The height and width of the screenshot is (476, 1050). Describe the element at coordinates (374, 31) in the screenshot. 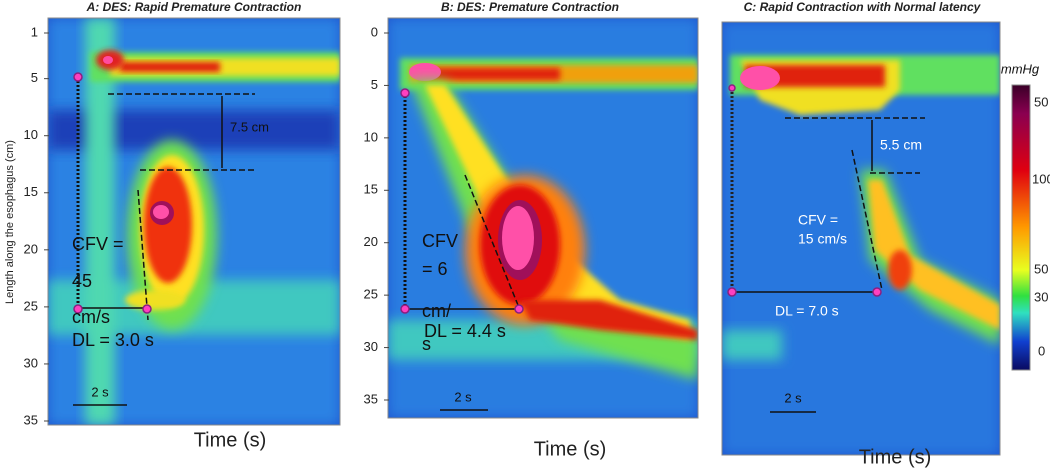

I see `y-tick-label: 0` at that location.